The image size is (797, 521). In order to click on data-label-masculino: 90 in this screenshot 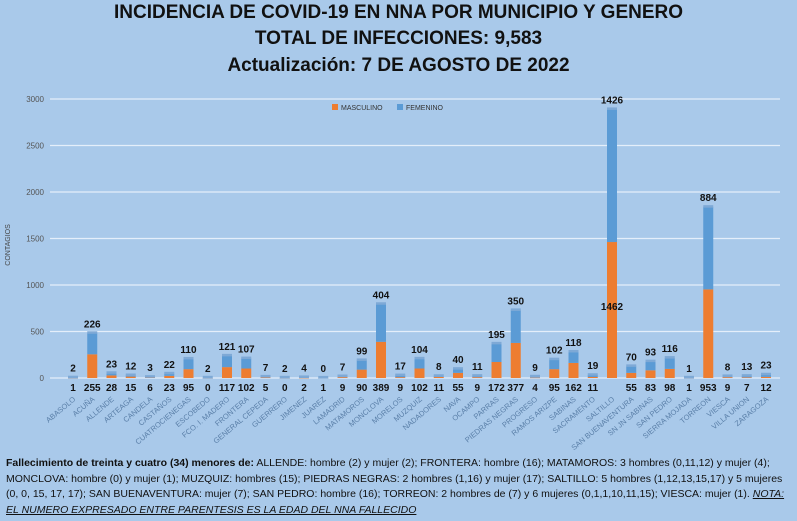, I will do `click(362, 388)`.